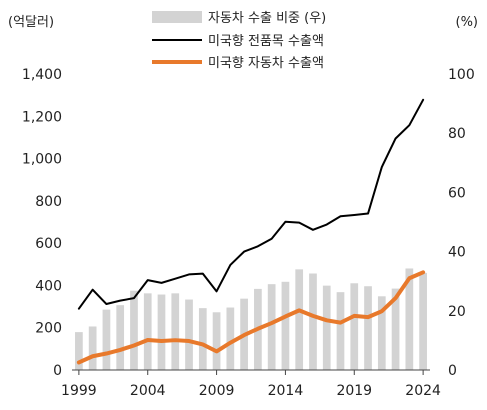 The width and height of the screenshot is (487, 410). Describe the element at coordinates (457, 312) in the screenshot. I see `y-right-tick-label: 20` at that location.